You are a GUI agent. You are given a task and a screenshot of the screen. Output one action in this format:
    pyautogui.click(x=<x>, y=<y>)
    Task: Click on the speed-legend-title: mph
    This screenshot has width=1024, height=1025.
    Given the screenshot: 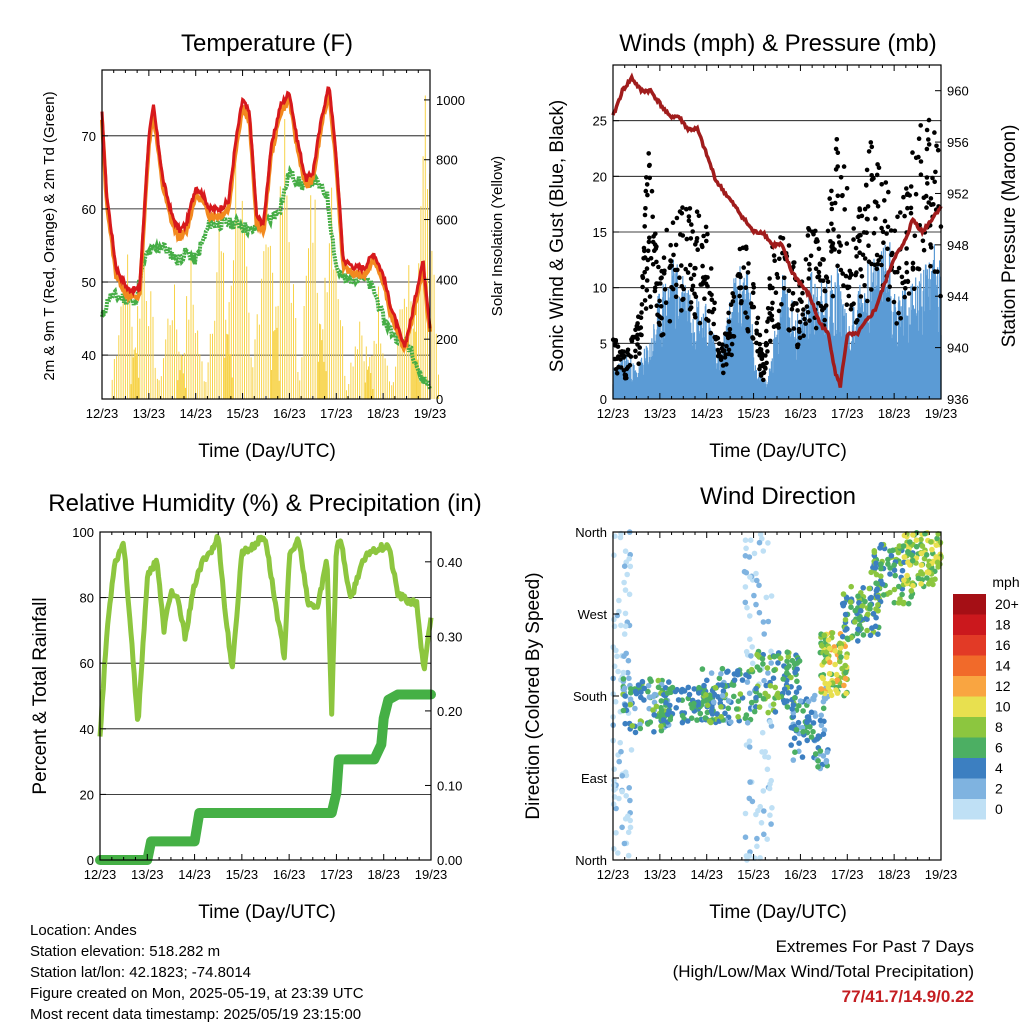 What is the action you would take?
    pyautogui.click(x=1005, y=582)
    